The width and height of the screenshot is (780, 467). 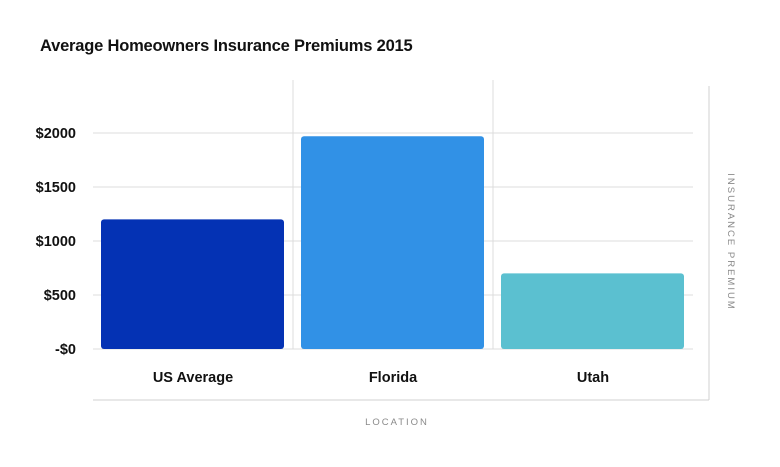 I want to click on bar-florida, so click(x=392, y=242).